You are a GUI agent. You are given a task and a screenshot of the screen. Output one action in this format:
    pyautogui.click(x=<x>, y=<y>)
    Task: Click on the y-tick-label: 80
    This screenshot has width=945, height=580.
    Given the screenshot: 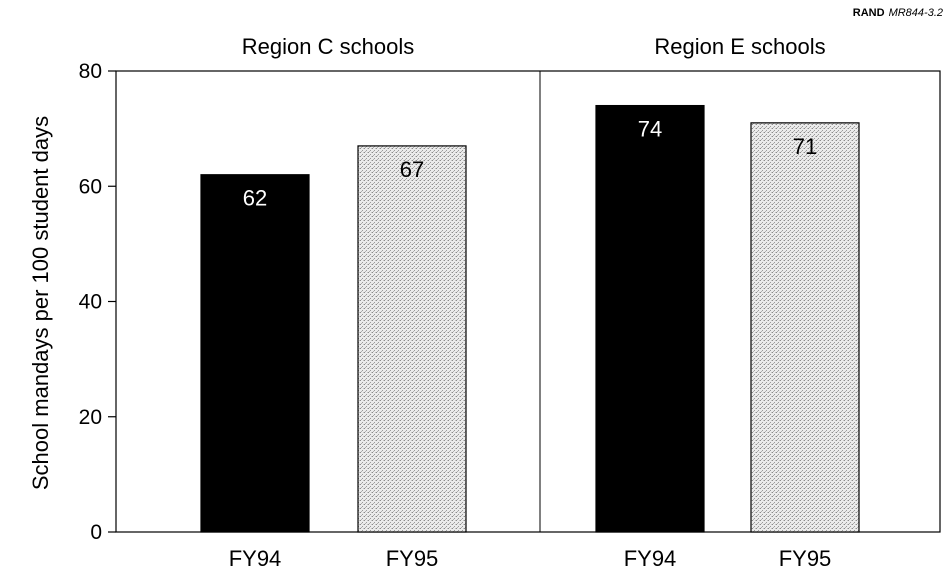 What is the action you would take?
    pyautogui.click(x=90, y=71)
    